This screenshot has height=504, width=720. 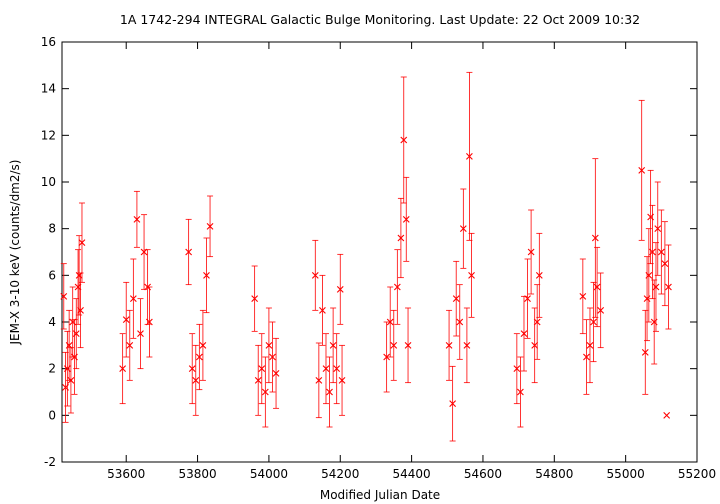 I want to click on y-tick-label: 16, so click(x=48, y=42).